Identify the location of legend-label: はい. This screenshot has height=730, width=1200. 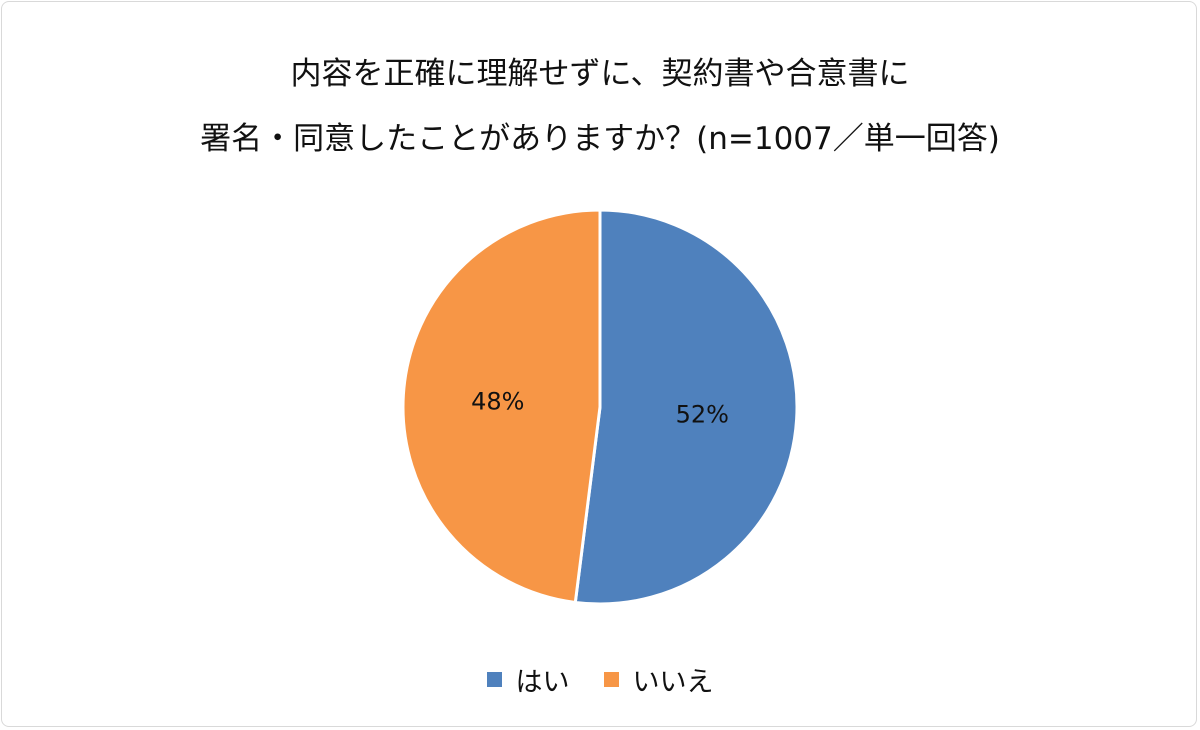
(542, 682).